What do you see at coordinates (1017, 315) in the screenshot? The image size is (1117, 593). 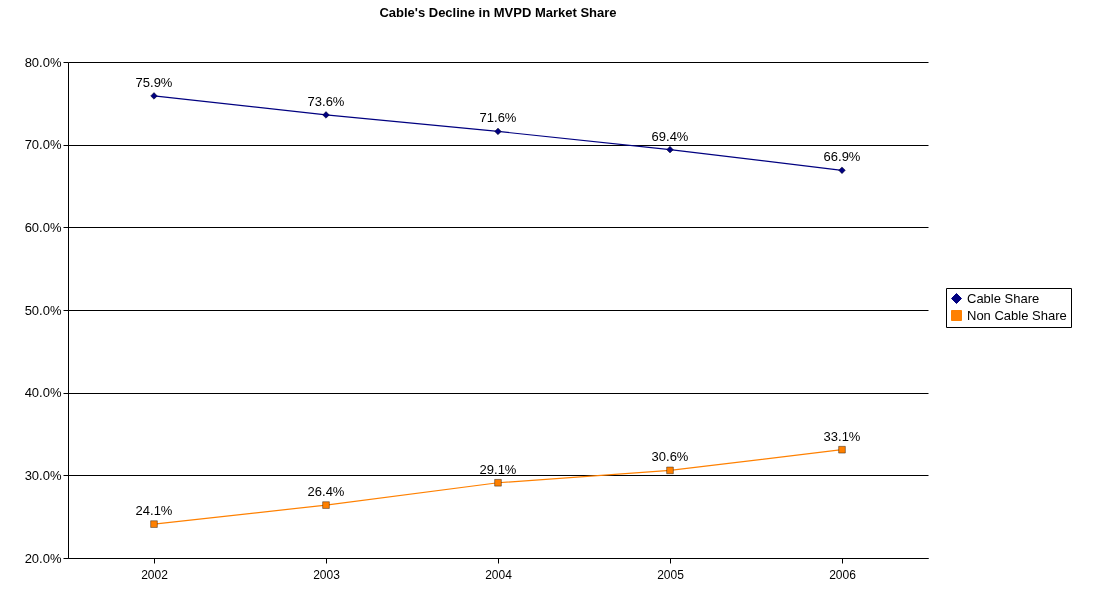 I see `legend-label: Non Cable Share` at bounding box center [1017, 315].